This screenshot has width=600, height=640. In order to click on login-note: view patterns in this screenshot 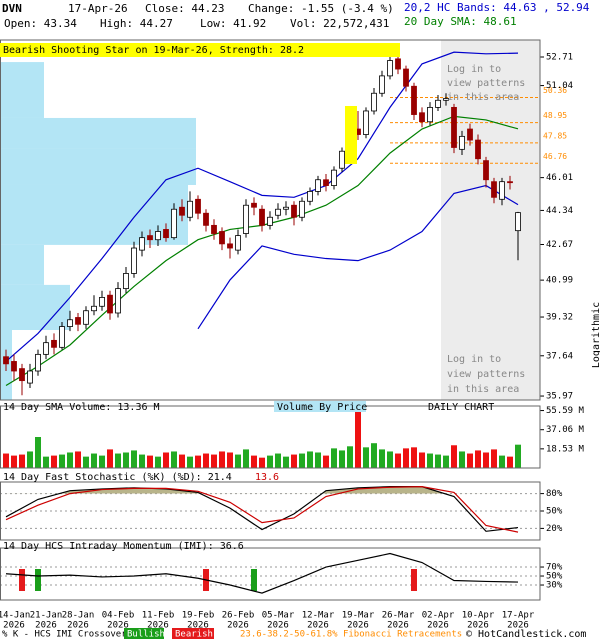, I will do `click(486, 374)`.